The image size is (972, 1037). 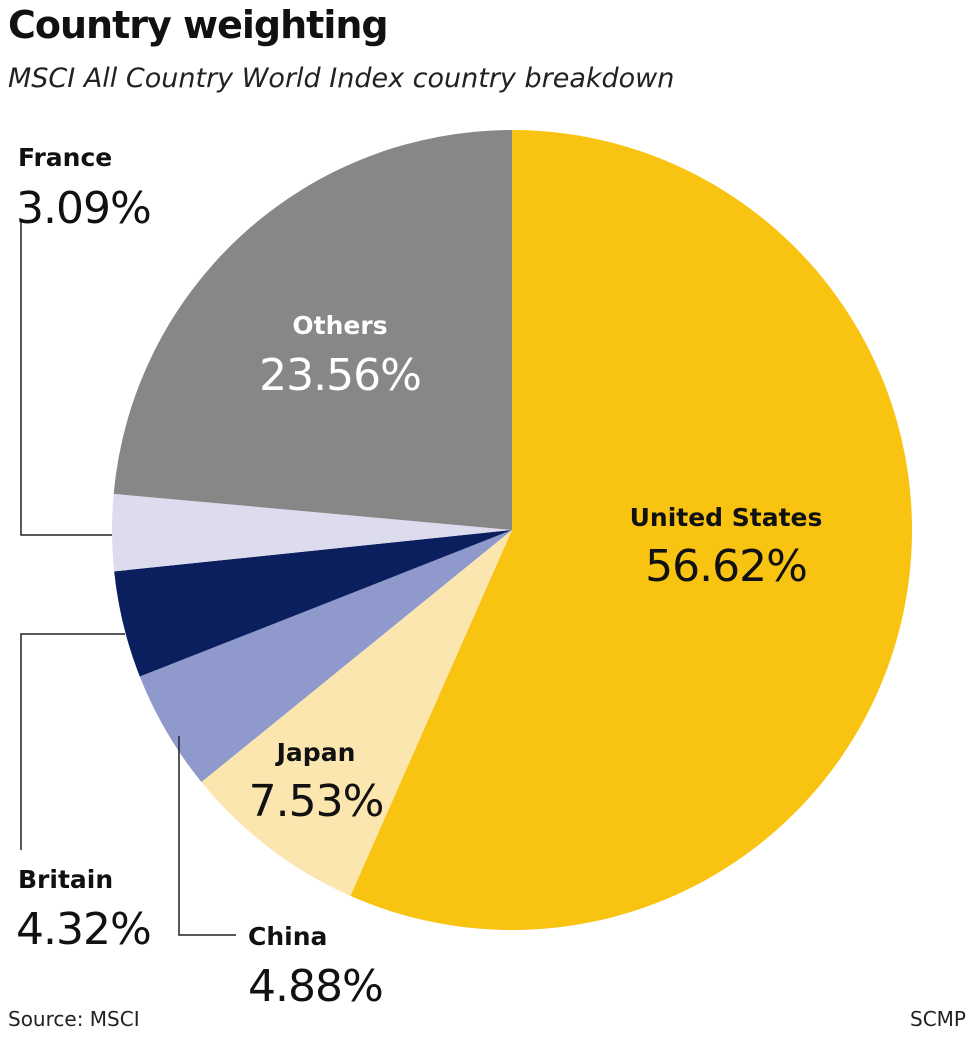 I want to click on source-note: Source: MSCI, so click(x=74, y=1019).